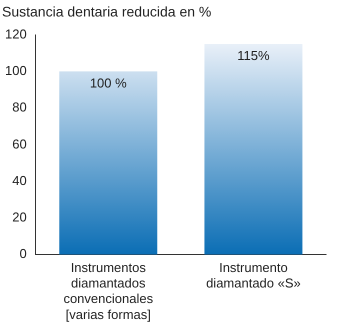 This screenshot has height=331, width=338. What do you see at coordinates (253, 275) in the screenshot?
I see `x-tick-label: Instrumento diamantado «S»` at bounding box center [253, 275].